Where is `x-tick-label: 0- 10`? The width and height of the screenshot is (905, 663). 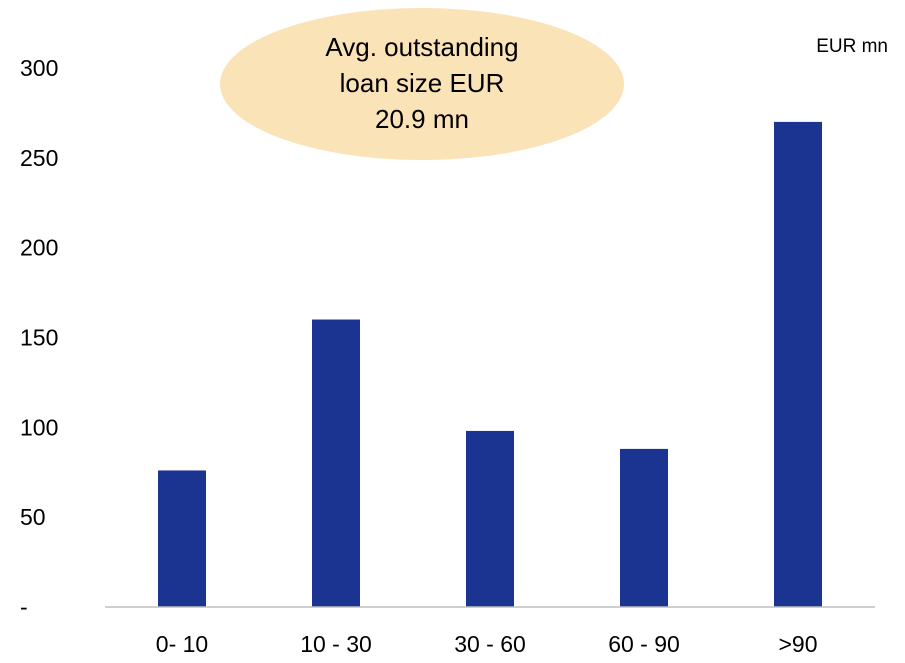
x-tick-label: 0- 10 is located at coordinates (182, 644).